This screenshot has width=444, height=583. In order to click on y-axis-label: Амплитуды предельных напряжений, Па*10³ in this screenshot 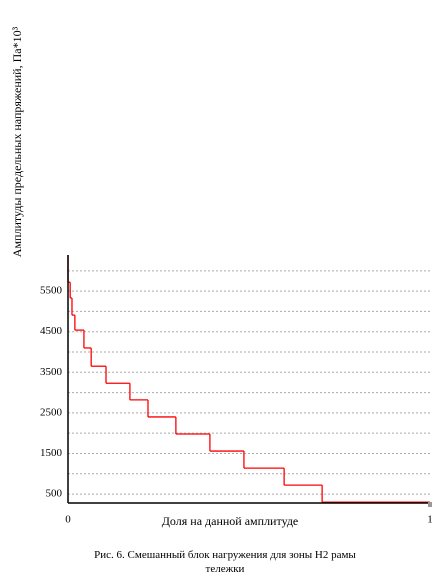, I will do `click(17, 141)`.